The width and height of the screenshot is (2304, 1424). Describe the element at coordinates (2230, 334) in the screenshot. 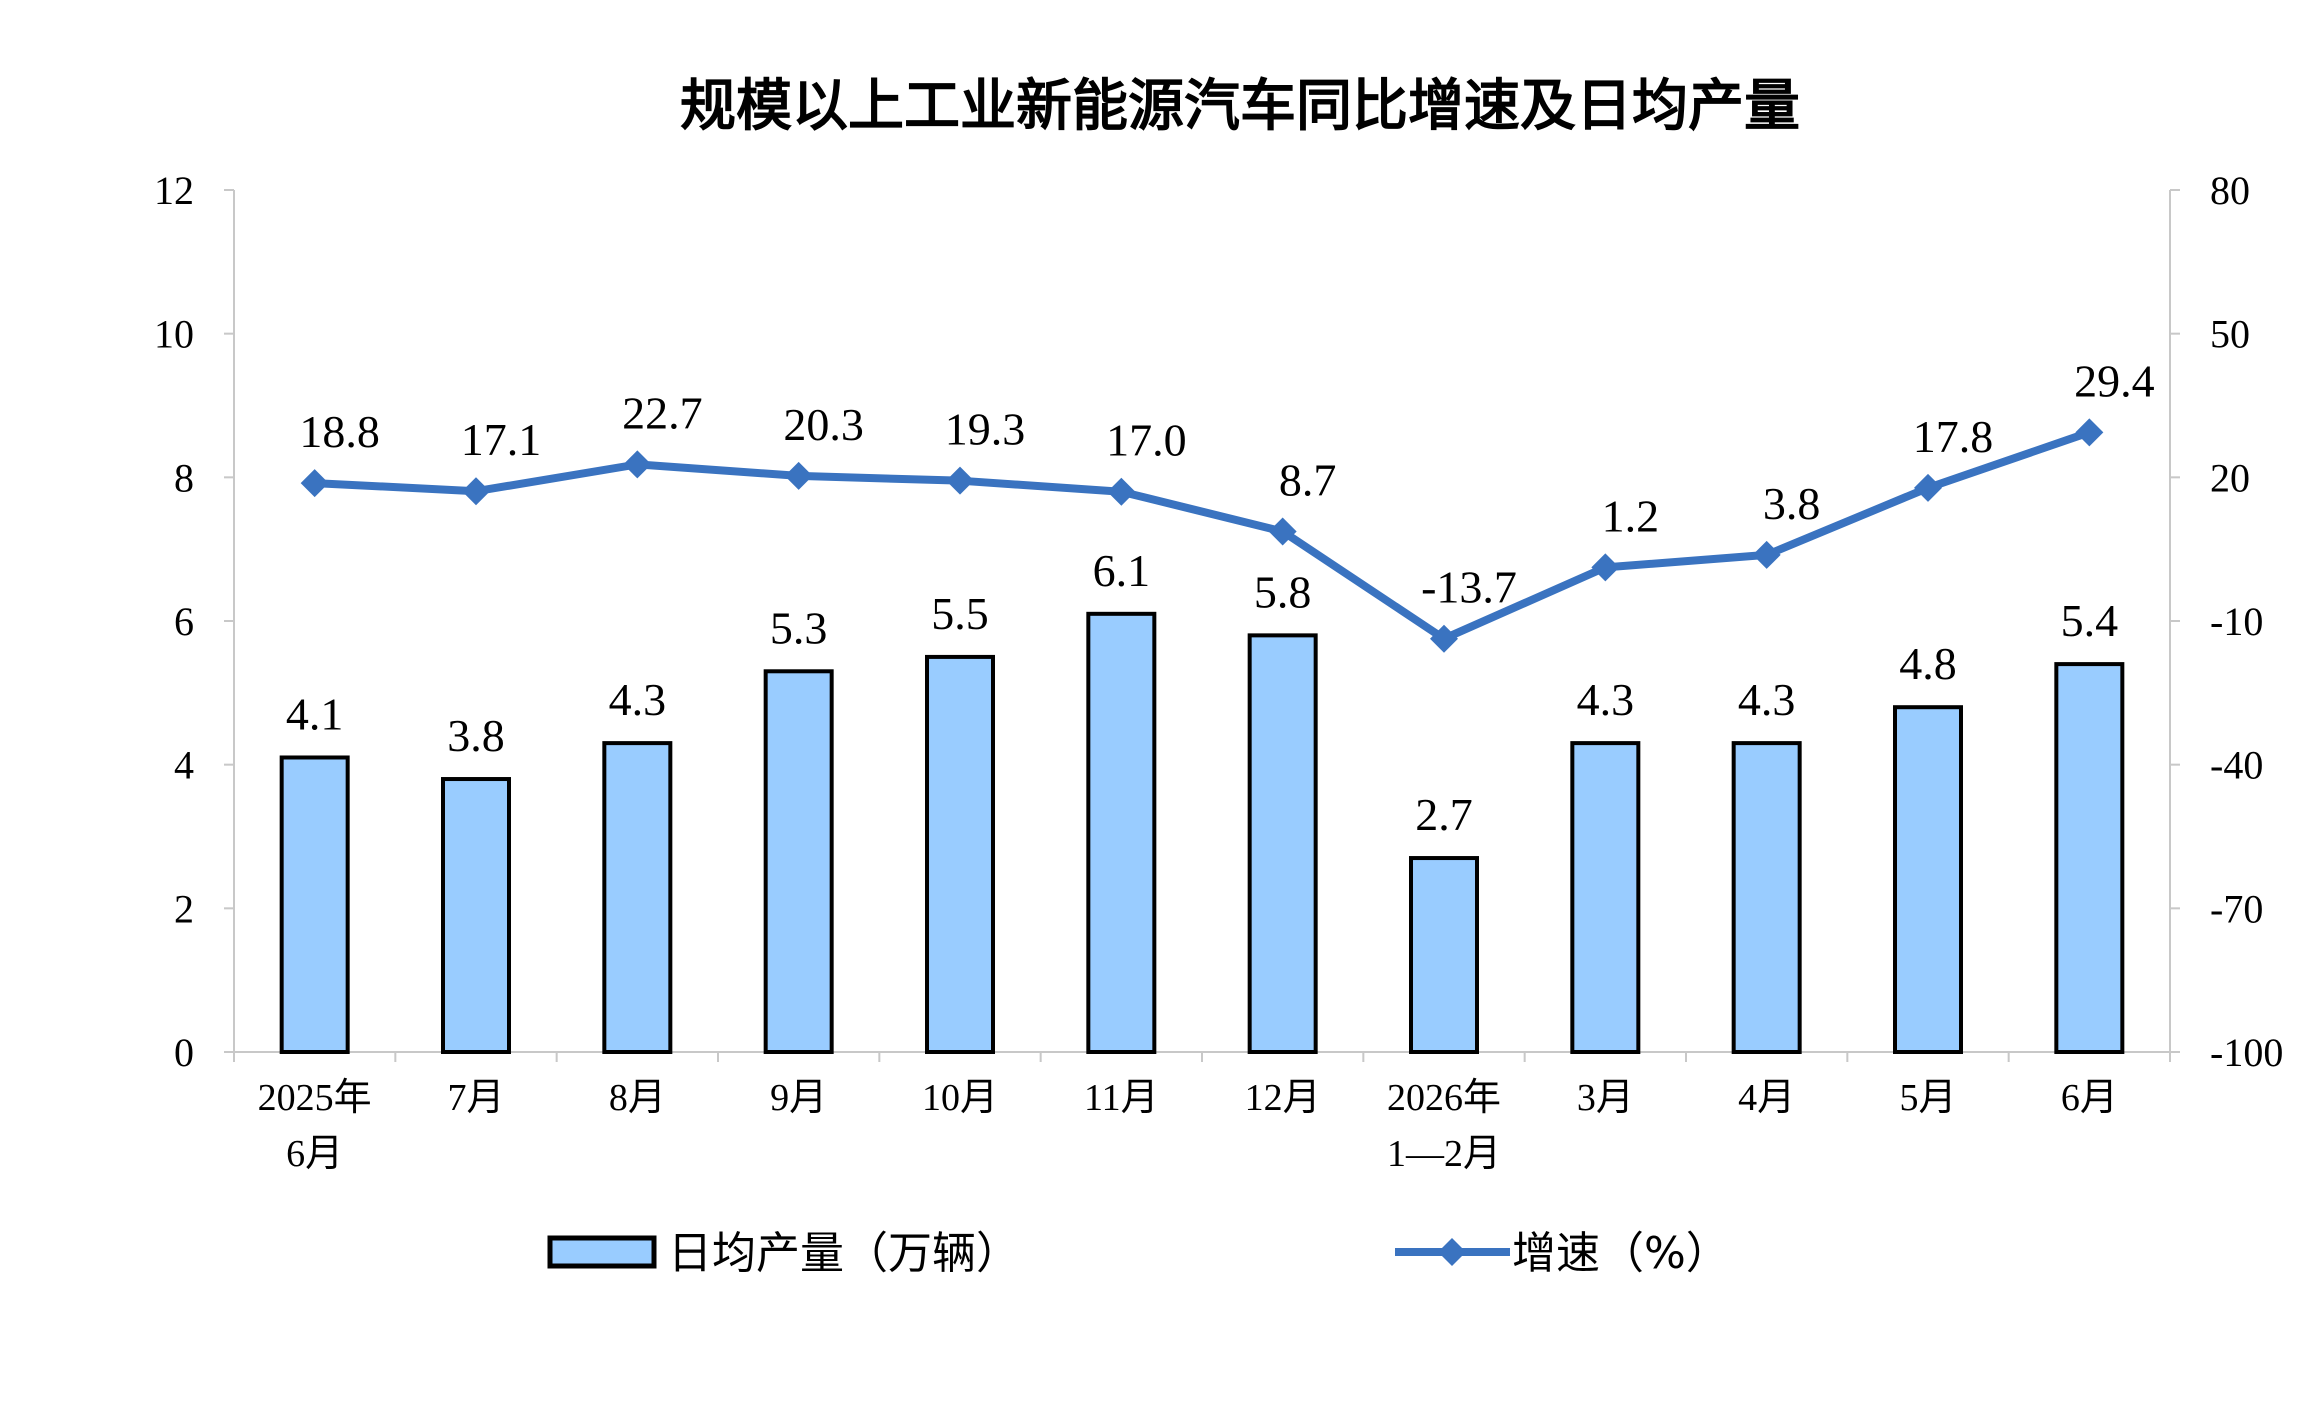

I see `right-tick-label: 50` at that location.